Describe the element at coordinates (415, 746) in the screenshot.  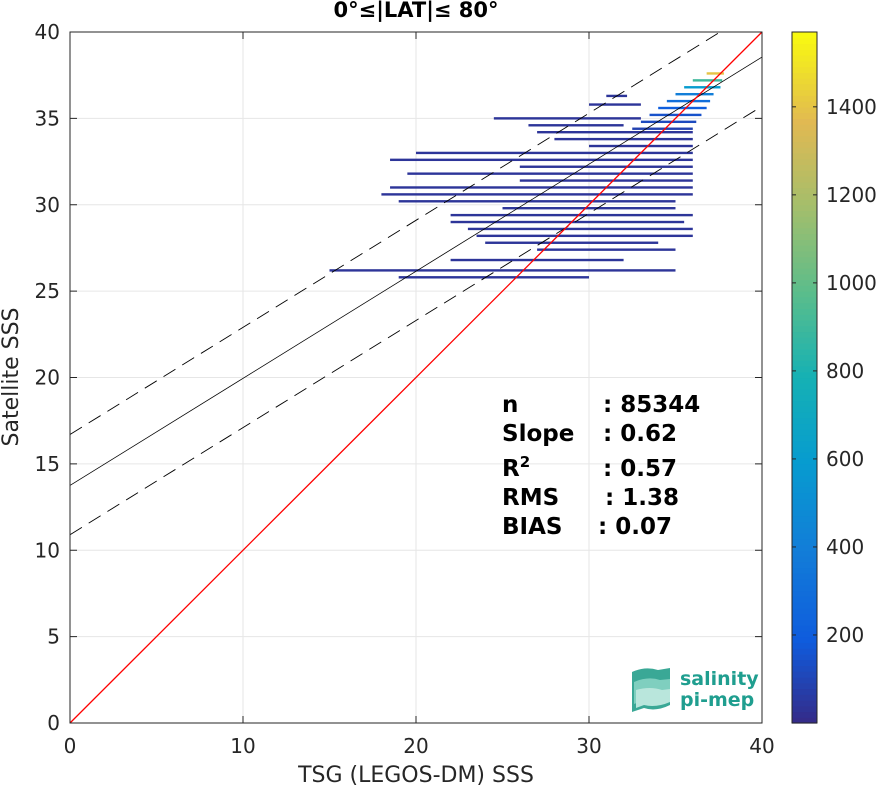
I see `x-tick-label: 20` at that location.